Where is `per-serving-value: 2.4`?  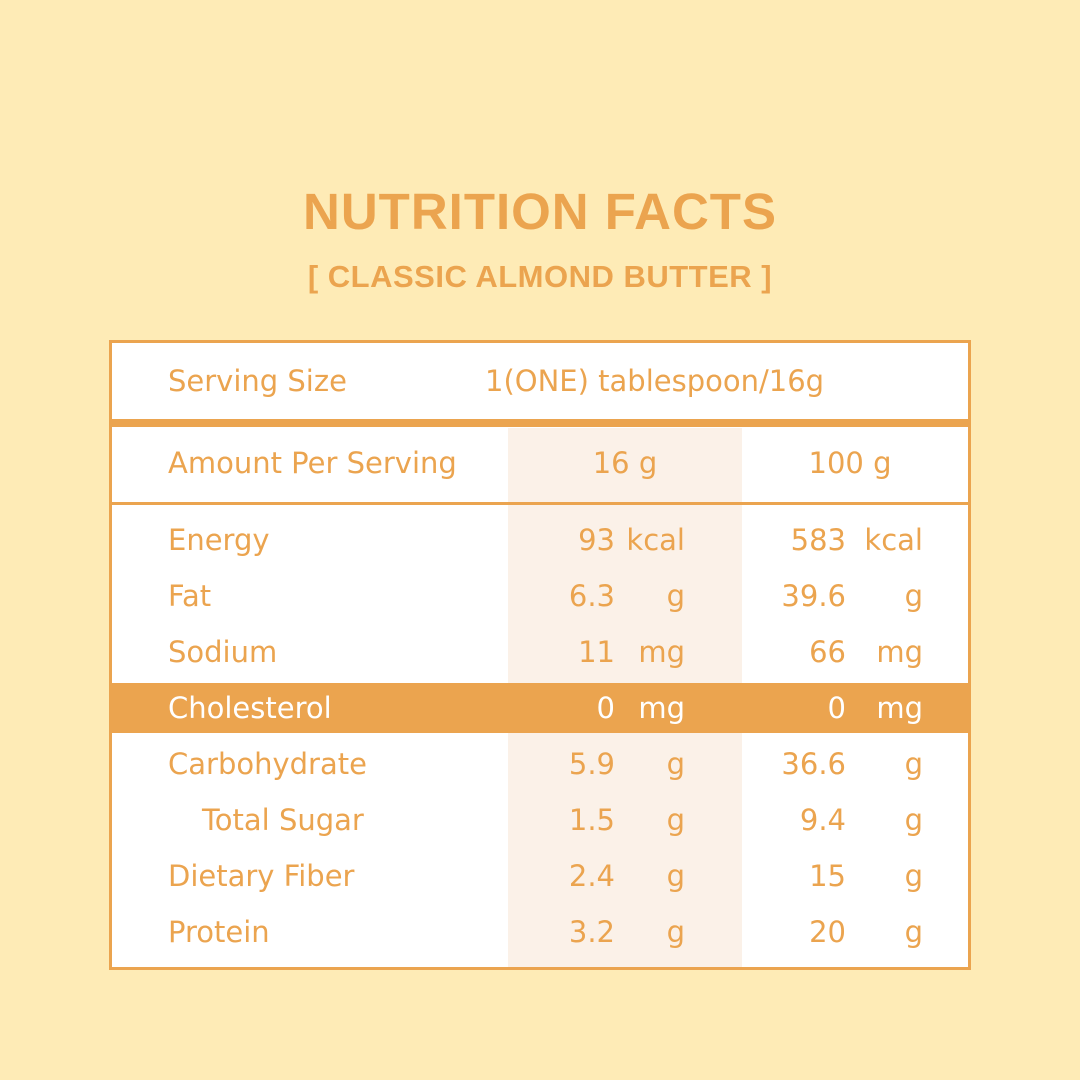 per-serving-value: 2.4 is located at coordinates (591, 876).